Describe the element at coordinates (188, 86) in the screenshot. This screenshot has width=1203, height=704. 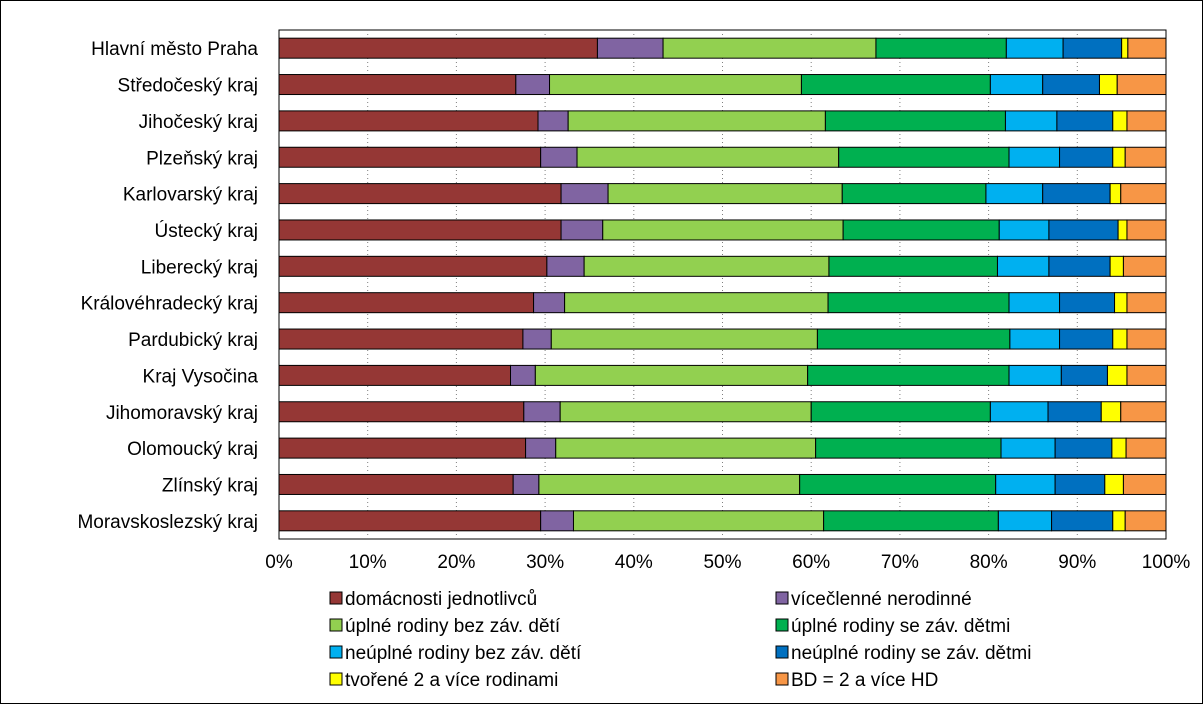
I see `category-label: Středočeský kraj` at that location.